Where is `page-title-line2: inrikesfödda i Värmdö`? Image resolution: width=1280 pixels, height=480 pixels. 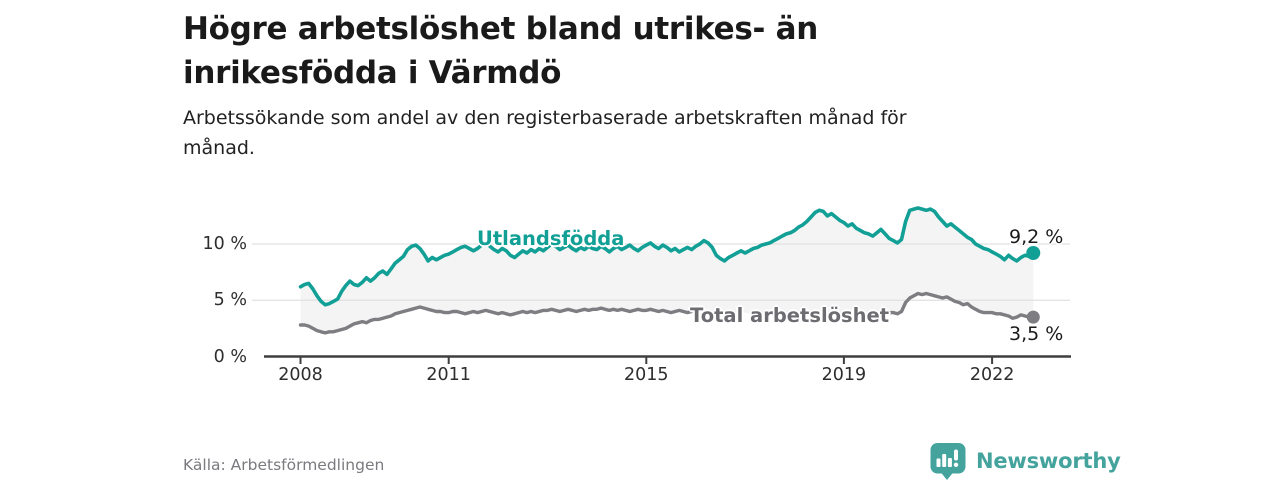
page-title-line2: inrikesfödda i Värmdö is located at coordinates (372, 73).